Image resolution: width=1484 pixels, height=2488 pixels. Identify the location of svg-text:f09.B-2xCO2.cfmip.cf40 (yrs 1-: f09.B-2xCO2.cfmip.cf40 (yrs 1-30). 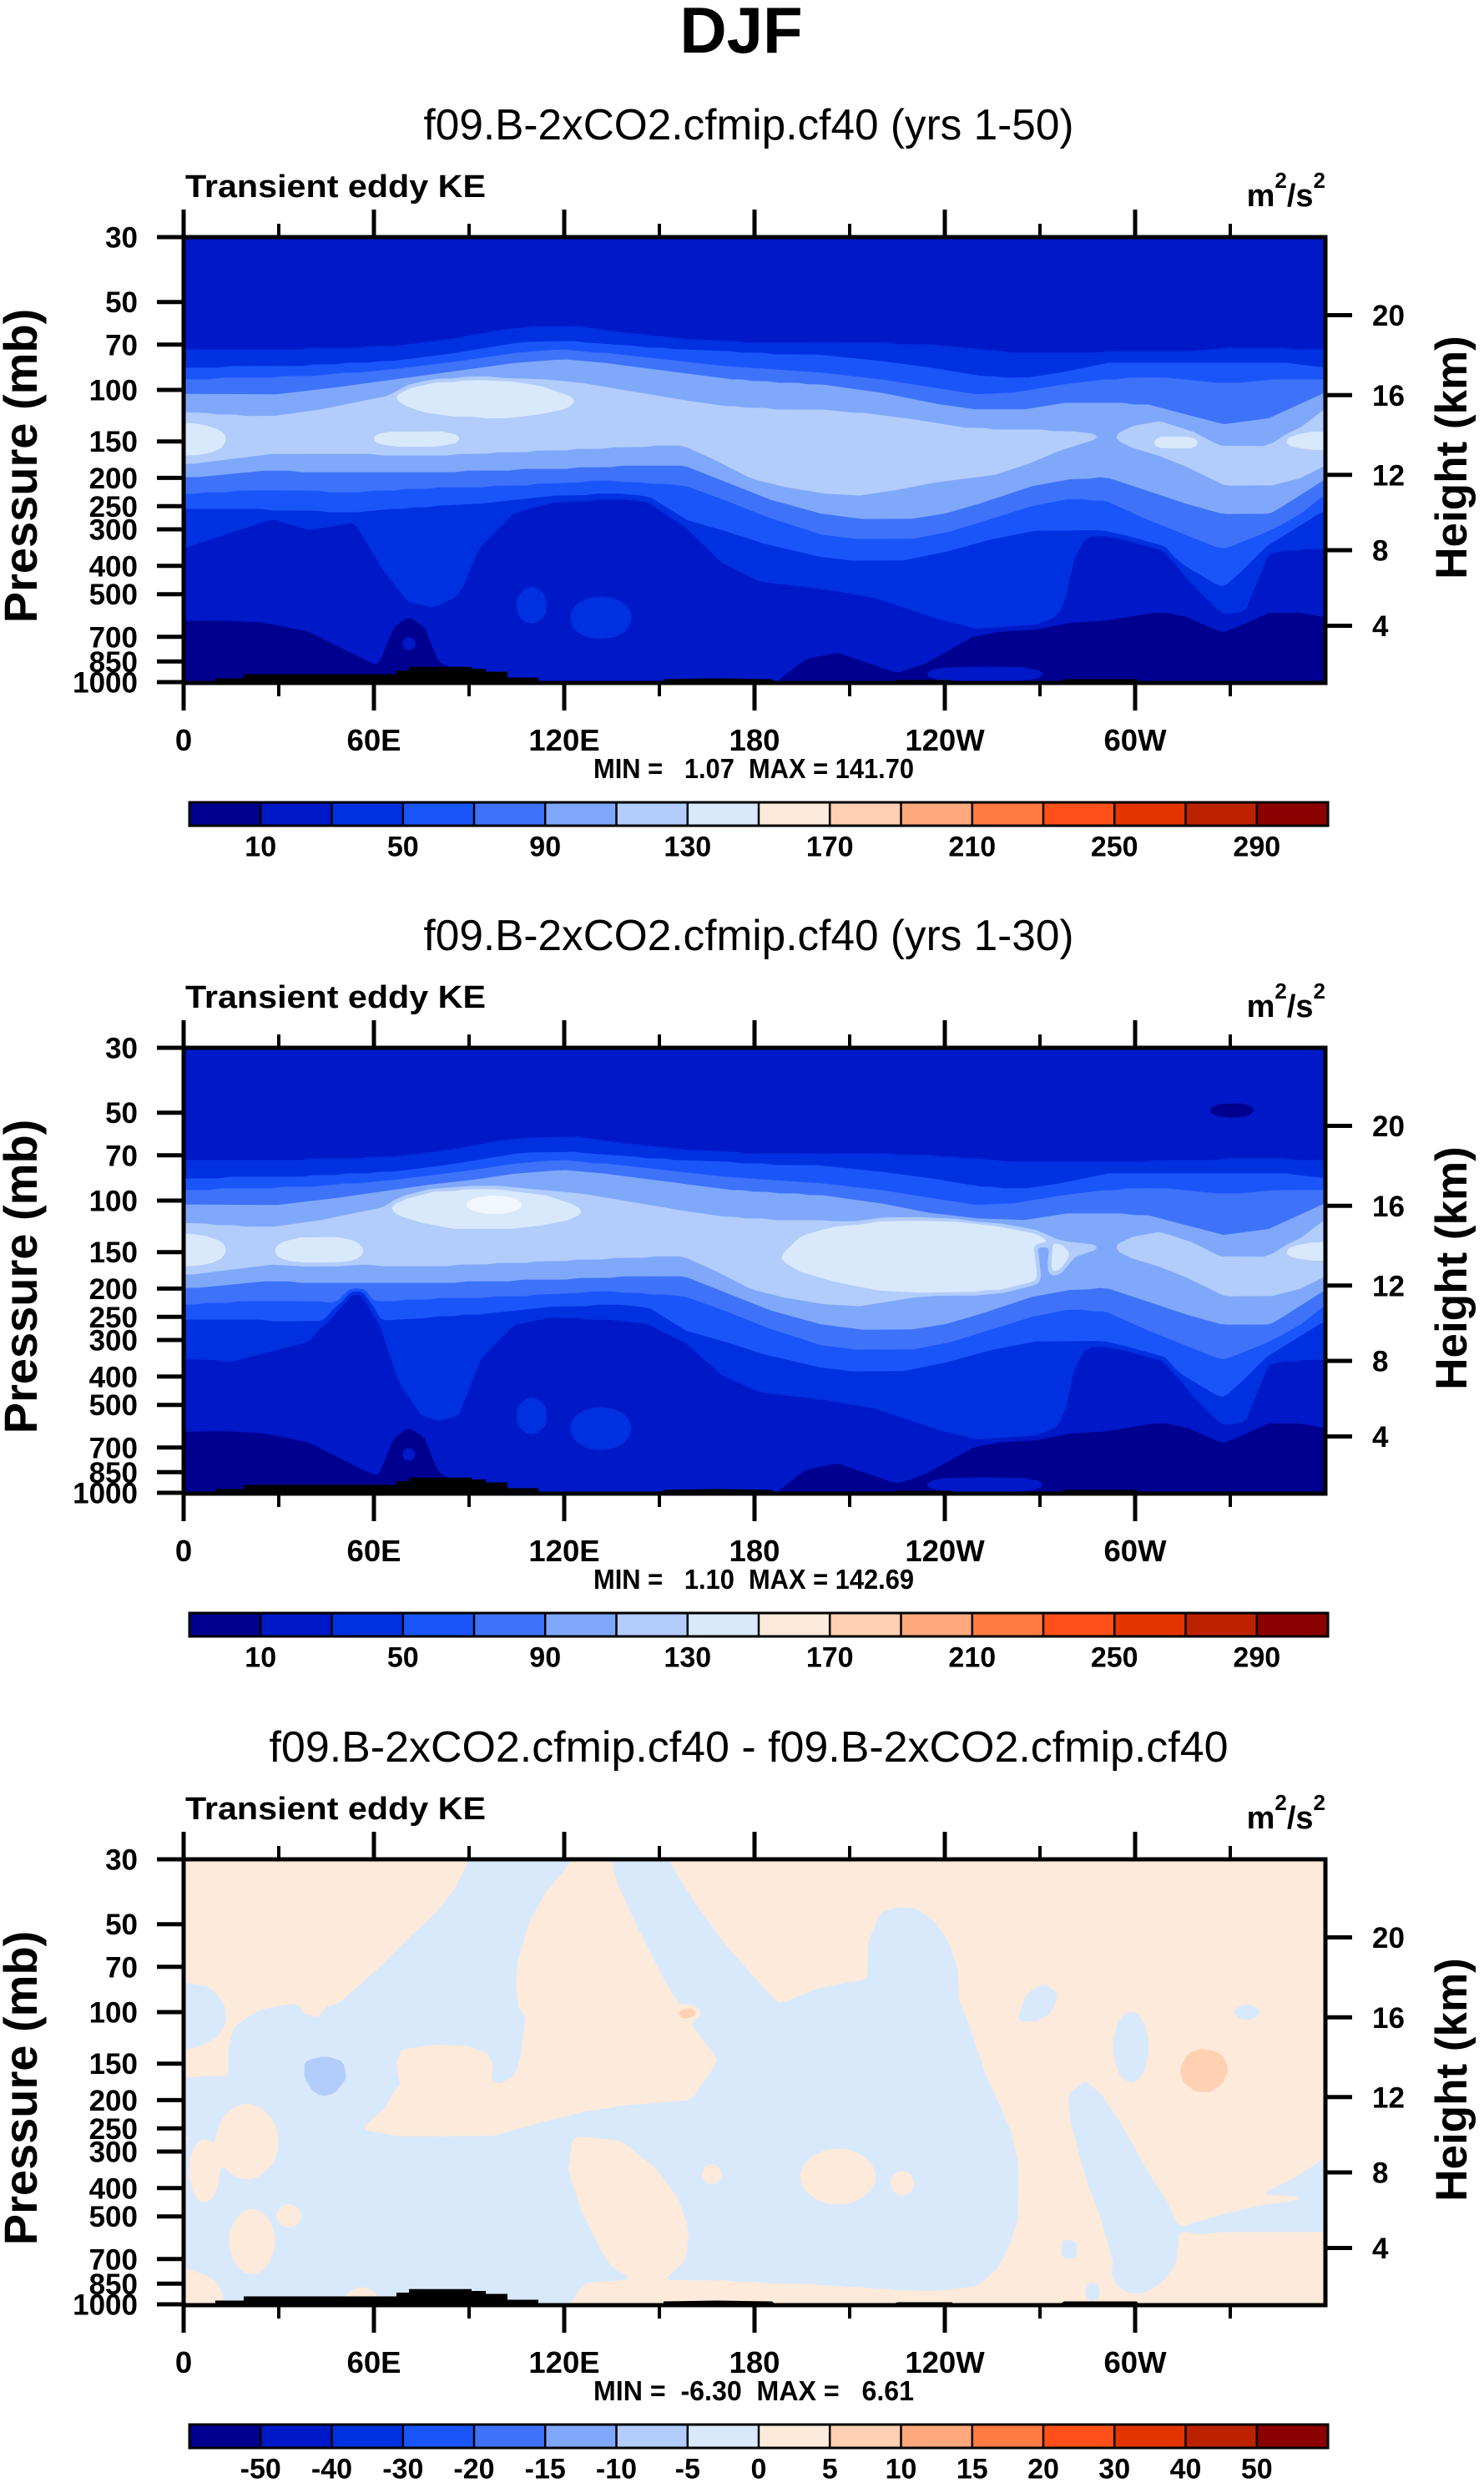
(749, 936).